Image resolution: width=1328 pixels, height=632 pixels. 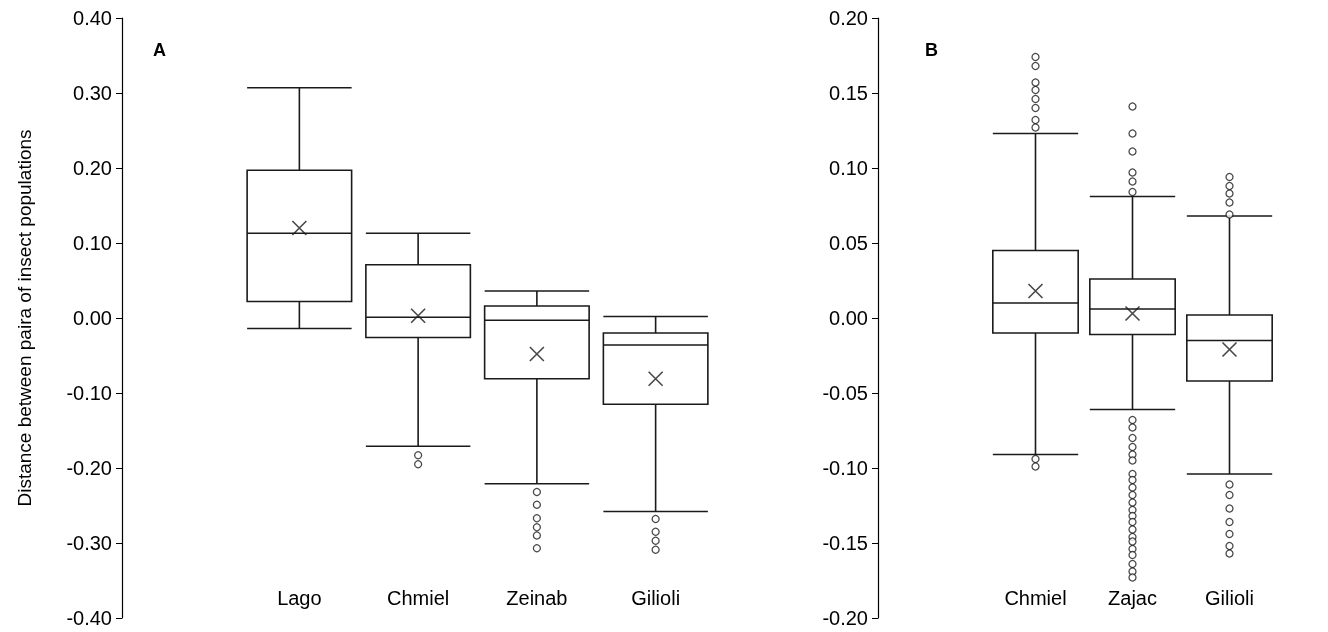 I want to click on x-tick-label: Lago, so click(x=299, y=598).